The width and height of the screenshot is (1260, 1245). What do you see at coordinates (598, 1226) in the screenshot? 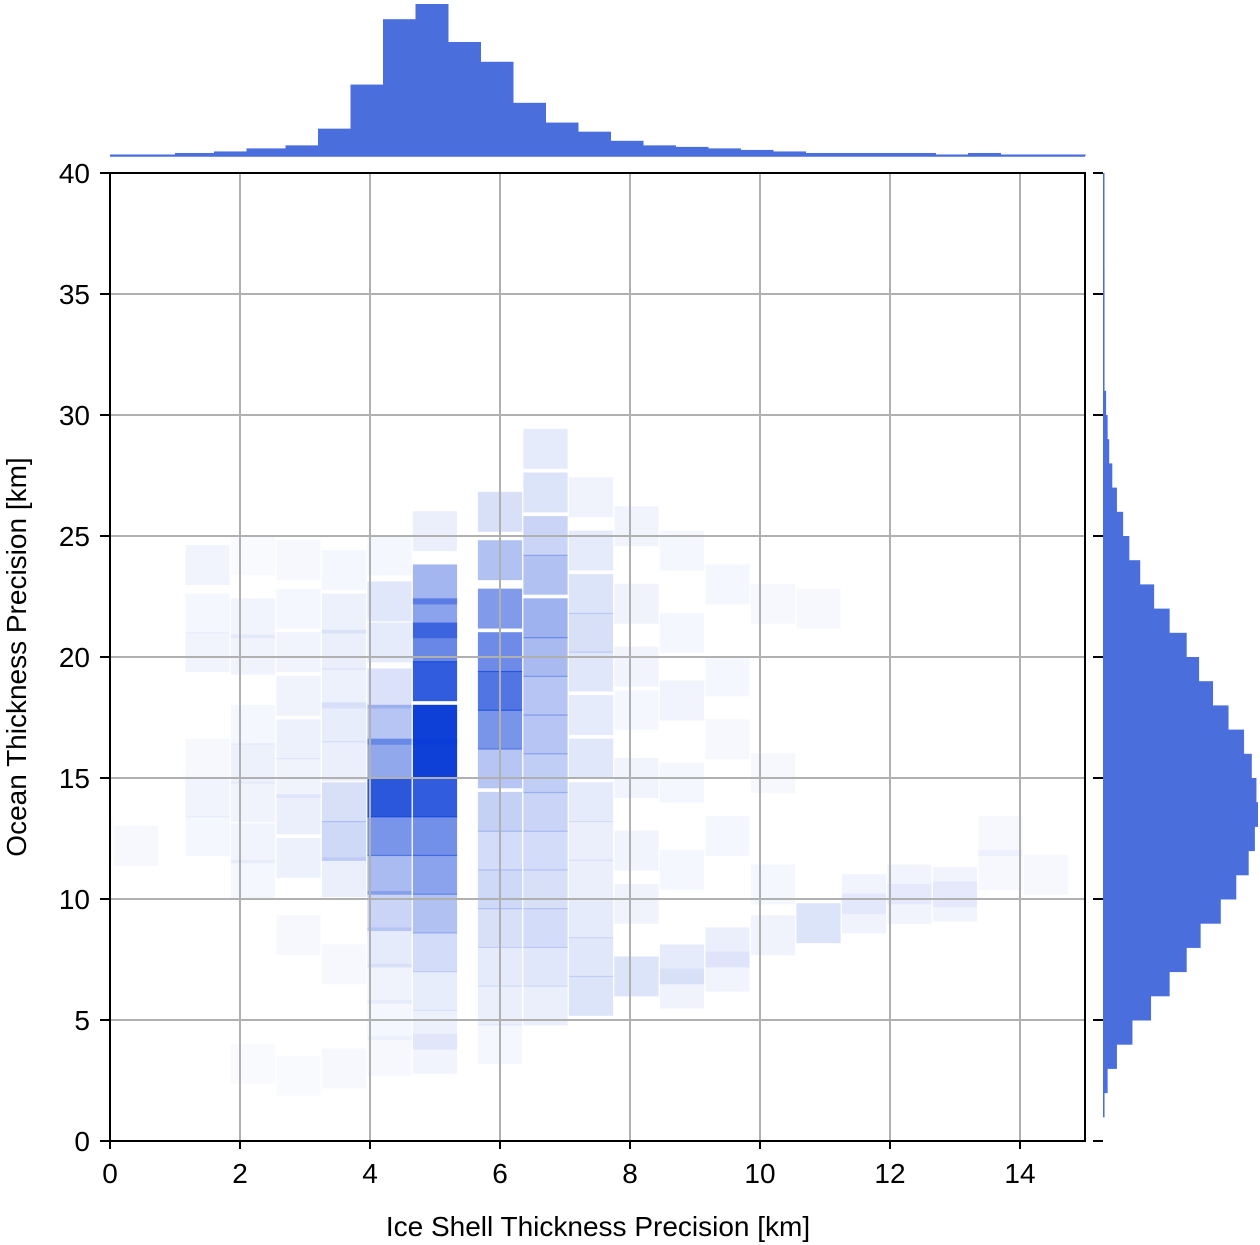
I see `x-axis-label: Ice Shell Thickness Precision [km]` at bounding box center [598, 1226].